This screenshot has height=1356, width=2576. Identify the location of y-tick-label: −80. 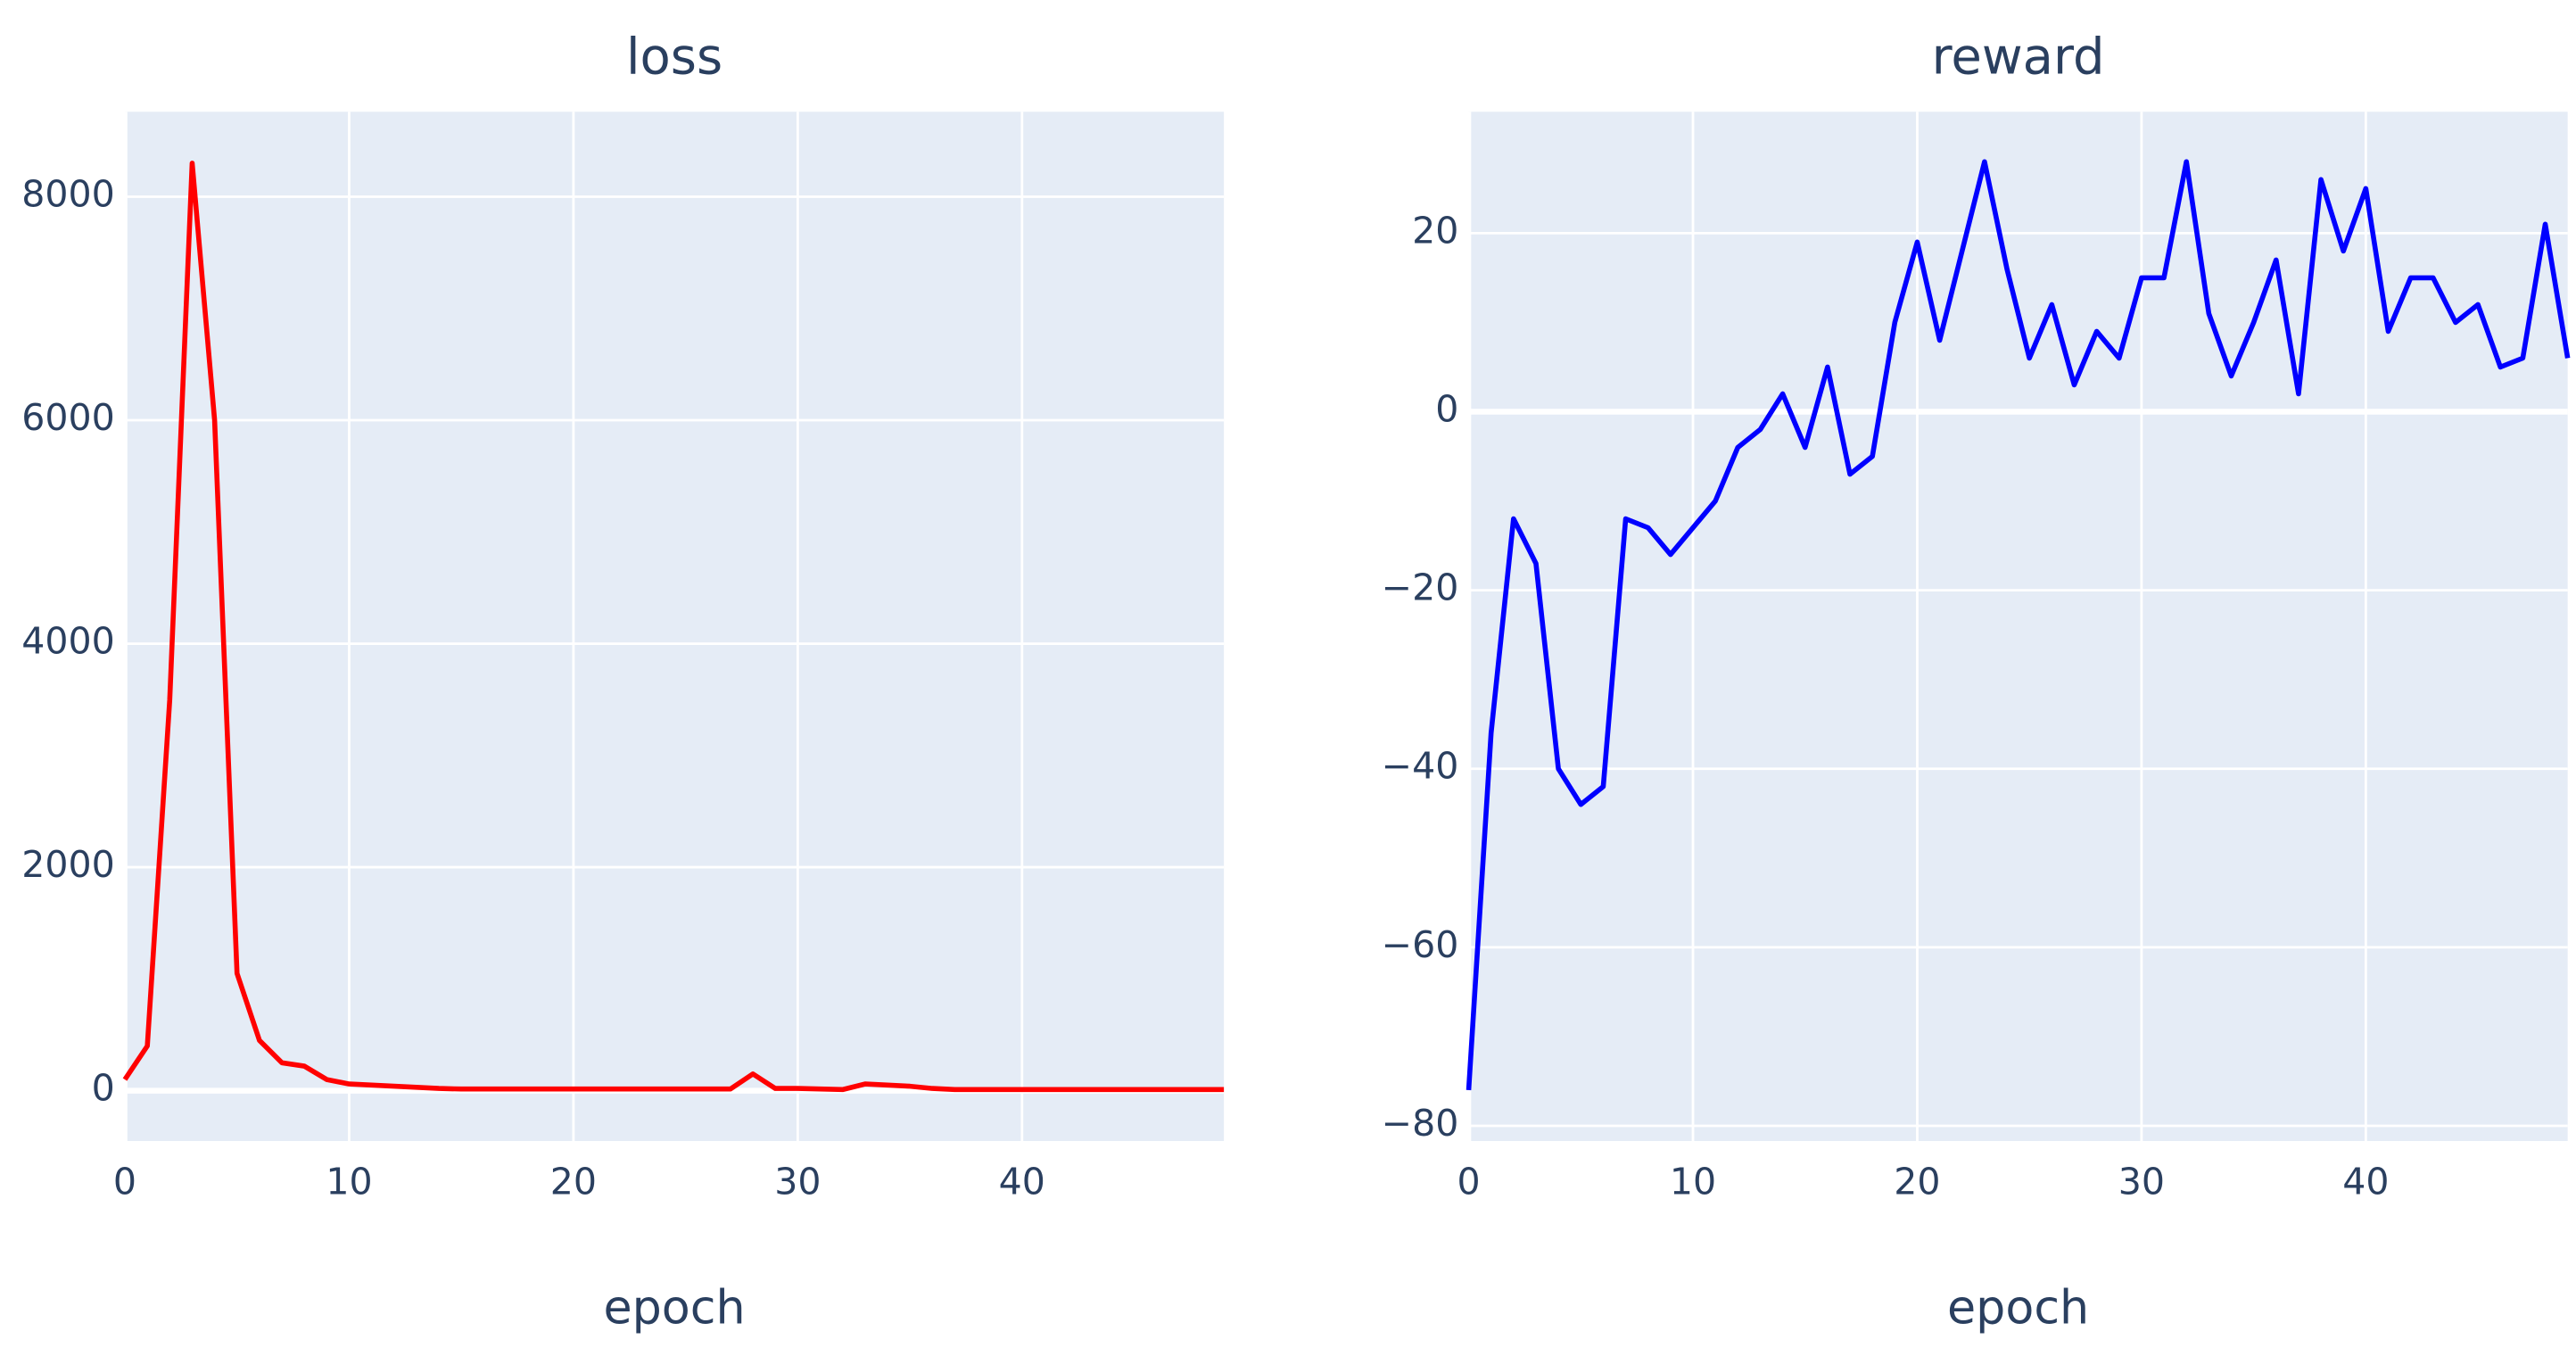
(1421, 1123).